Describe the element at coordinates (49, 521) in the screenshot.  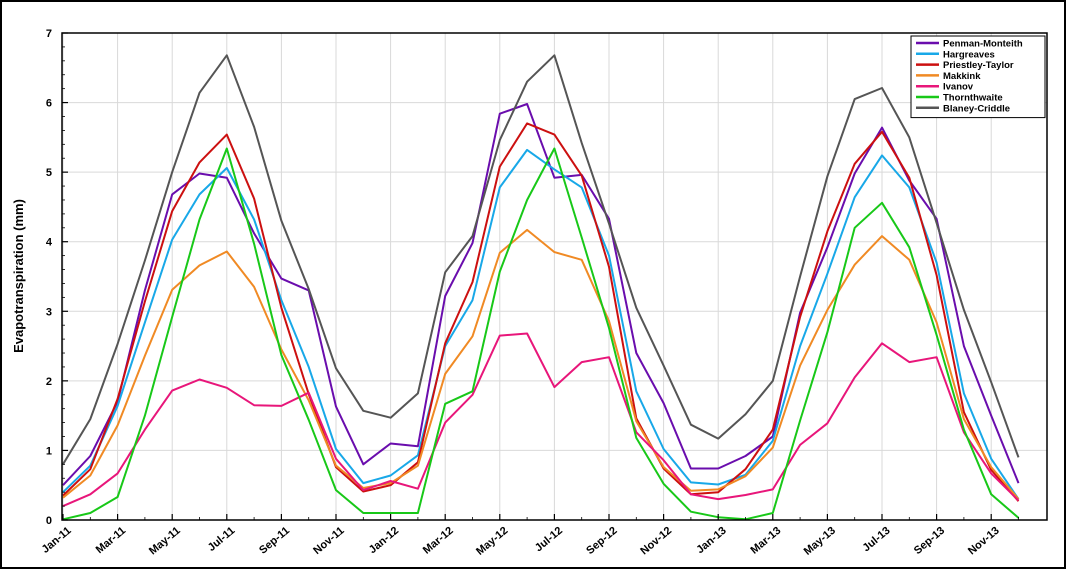
I see `y-tick-label: 0` at that location.